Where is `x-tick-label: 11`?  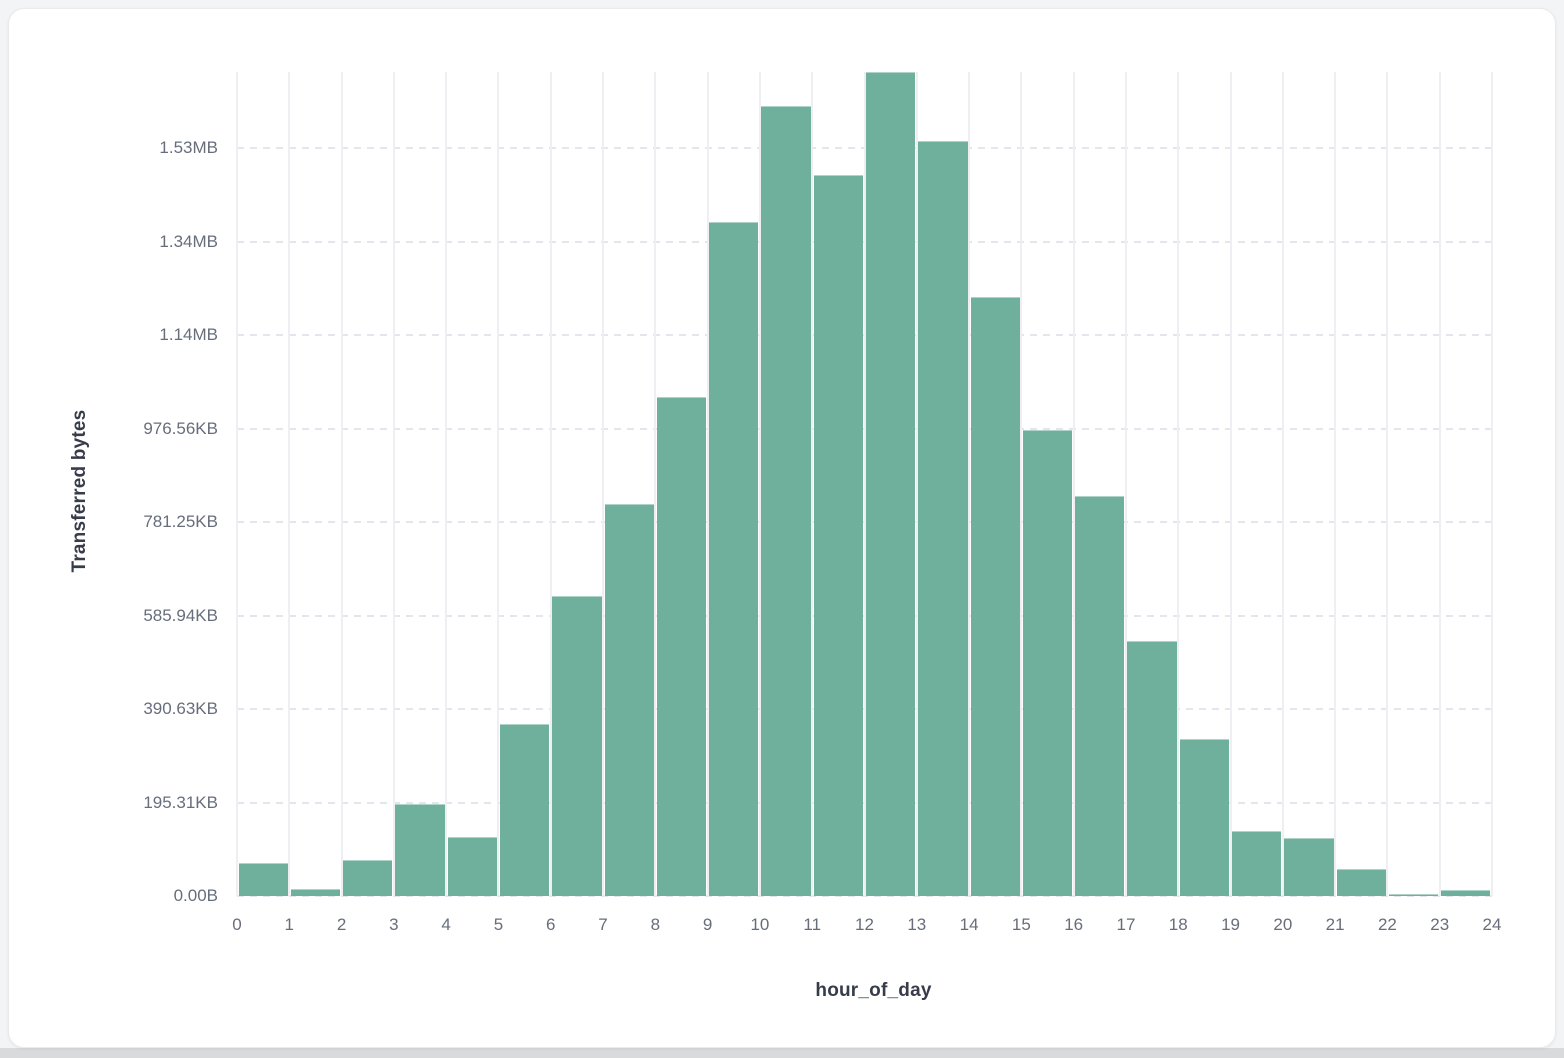
x-tick-label: 11 is located at coordinates (812, 924).